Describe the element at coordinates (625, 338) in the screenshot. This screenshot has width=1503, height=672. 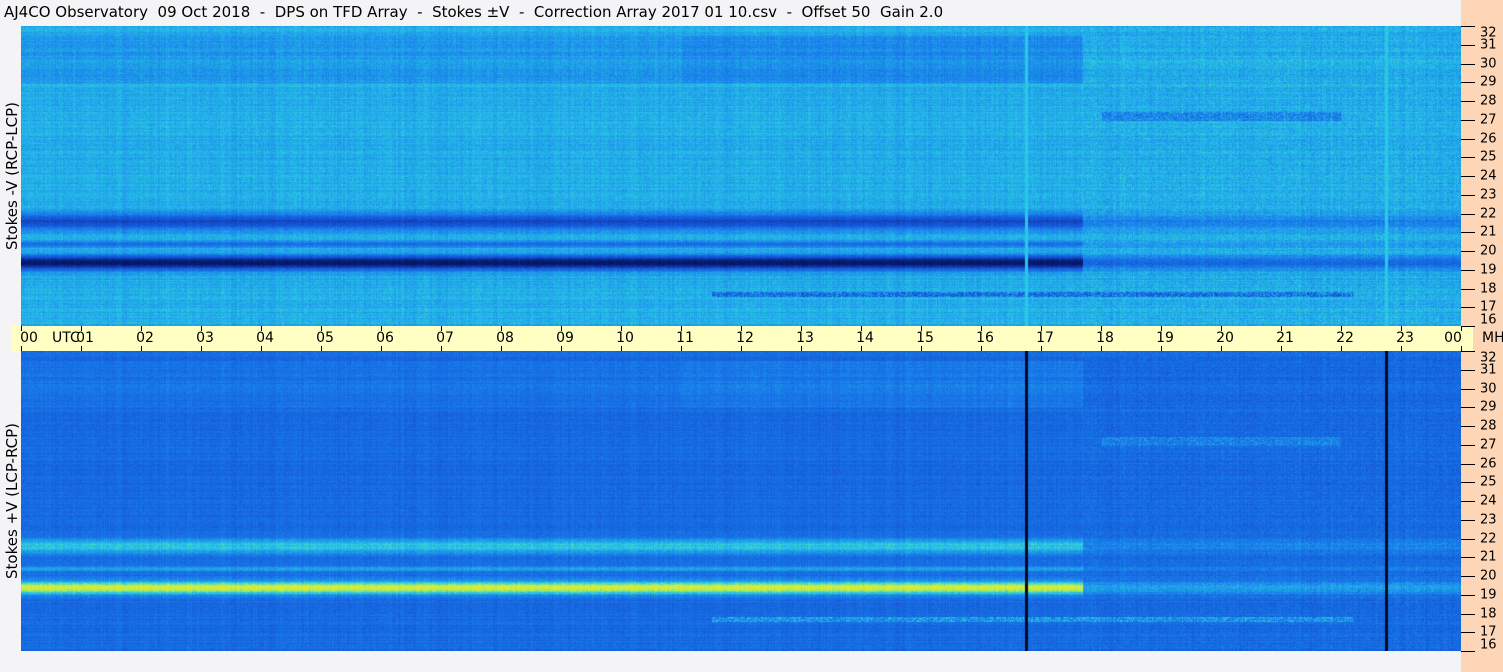
I see `time-tick-label: 10` at that location.